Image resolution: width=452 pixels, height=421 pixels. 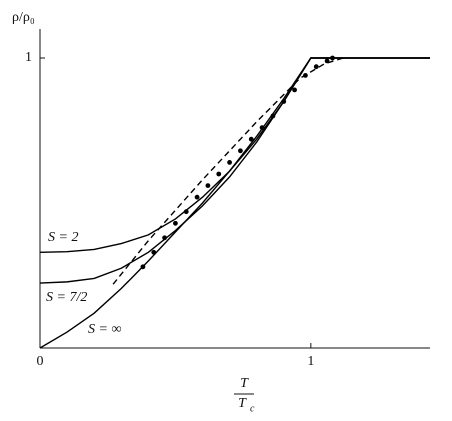 I want to click on curve-label: S = ∞, so click(x=104, y=329).